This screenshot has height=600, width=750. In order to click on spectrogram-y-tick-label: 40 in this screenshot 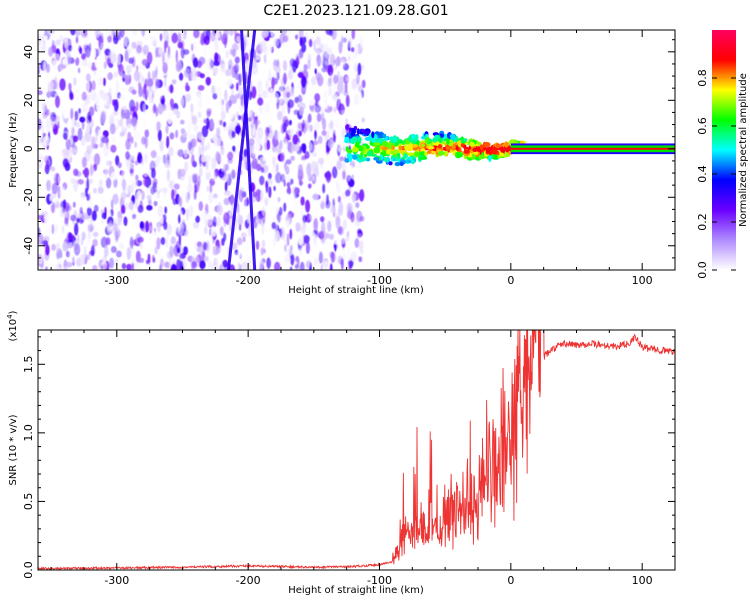, I will do `click(28, 52)`.